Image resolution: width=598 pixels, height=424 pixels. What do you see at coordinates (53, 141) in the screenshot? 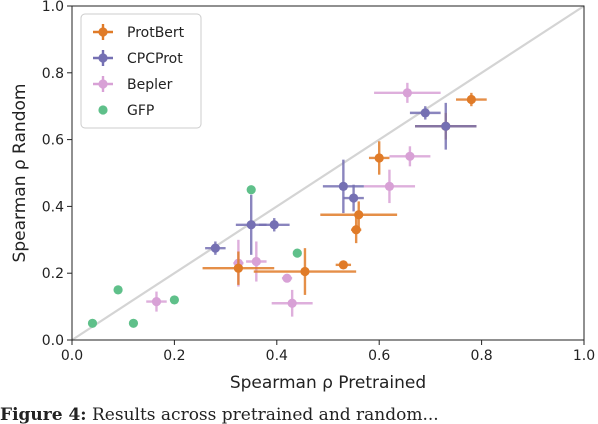
I see `y-tick-label: 0.6` at bounding box center [53, 141].